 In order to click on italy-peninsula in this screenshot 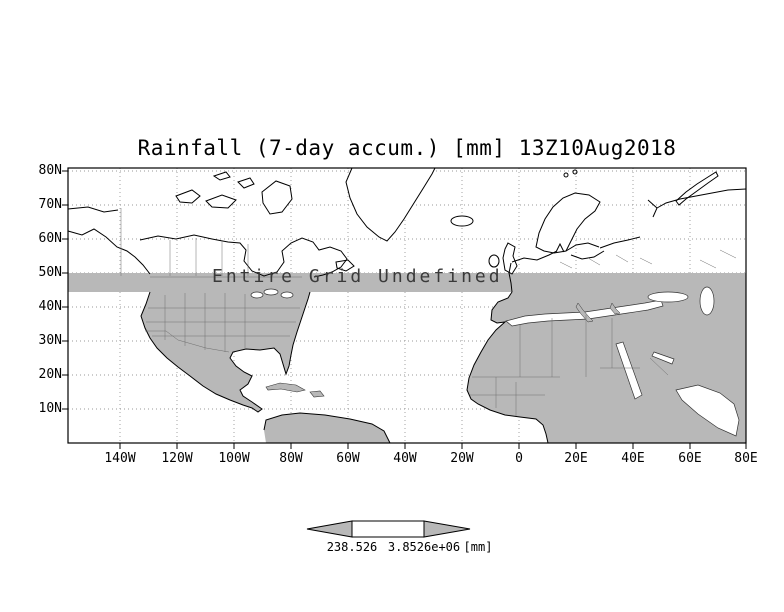, I will do `click(584, 312)`.